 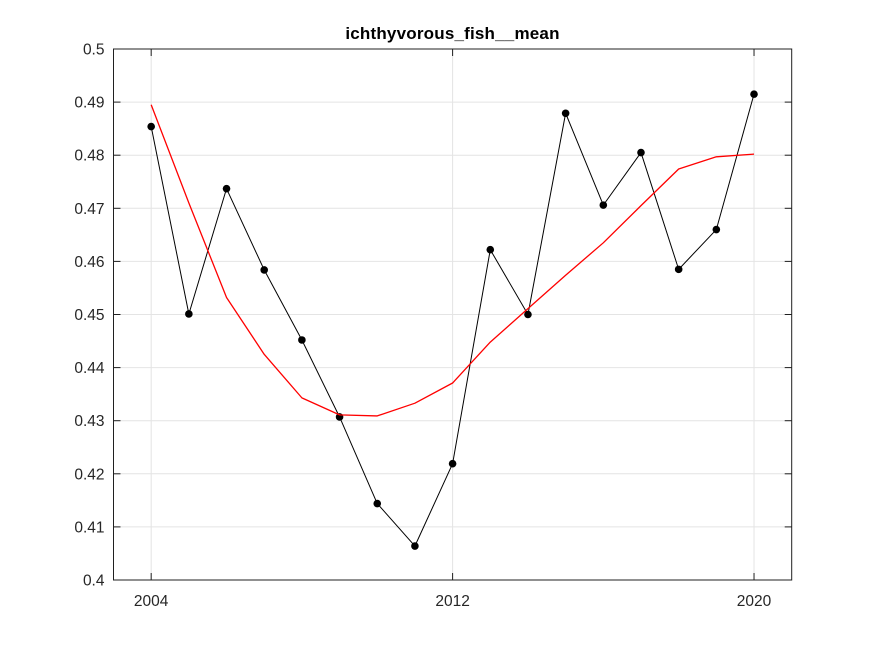 What do you see at coordinates (89, 421) in the screenshot?
I see `y-tick-label: 0.43` at bounding box center [89, 421].